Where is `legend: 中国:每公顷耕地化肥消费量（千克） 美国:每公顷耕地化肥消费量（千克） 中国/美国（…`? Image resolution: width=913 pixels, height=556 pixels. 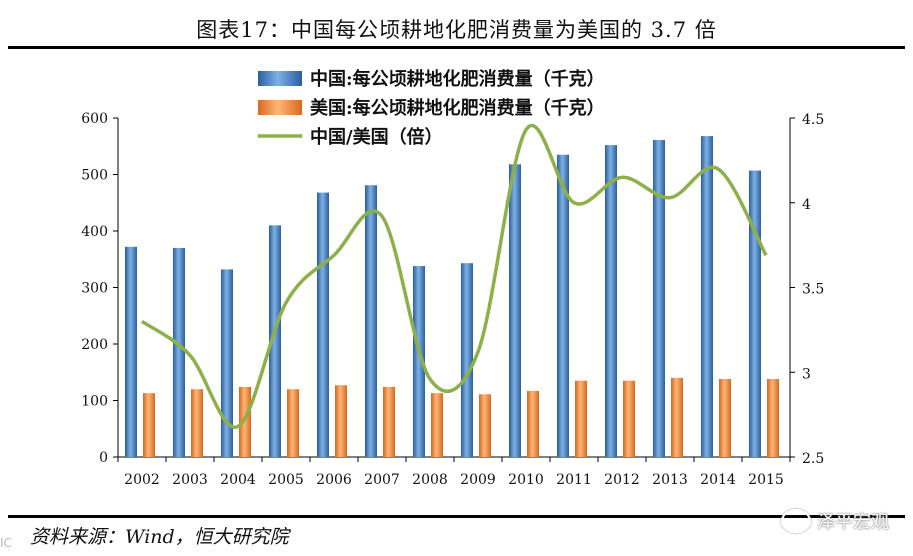 legend: 中国:每公顷耕地化肥消费量（千克） 美国:每公顷耕地化肥消费量（千克） 中国/美国（… is located at coordinates (431, 108).